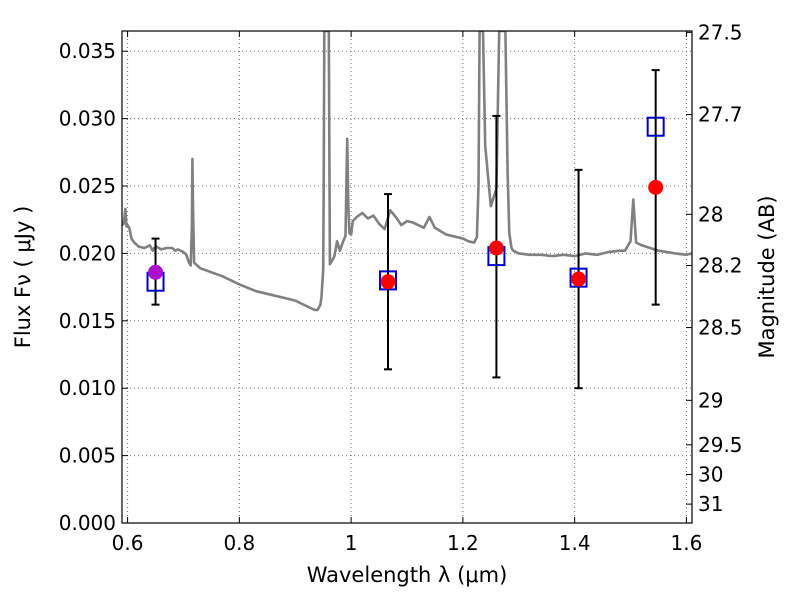  What do you see at coordinates (710, 214) in the screenshot?
I see `right-tick-label: 28` at bounding box center [710, 214].